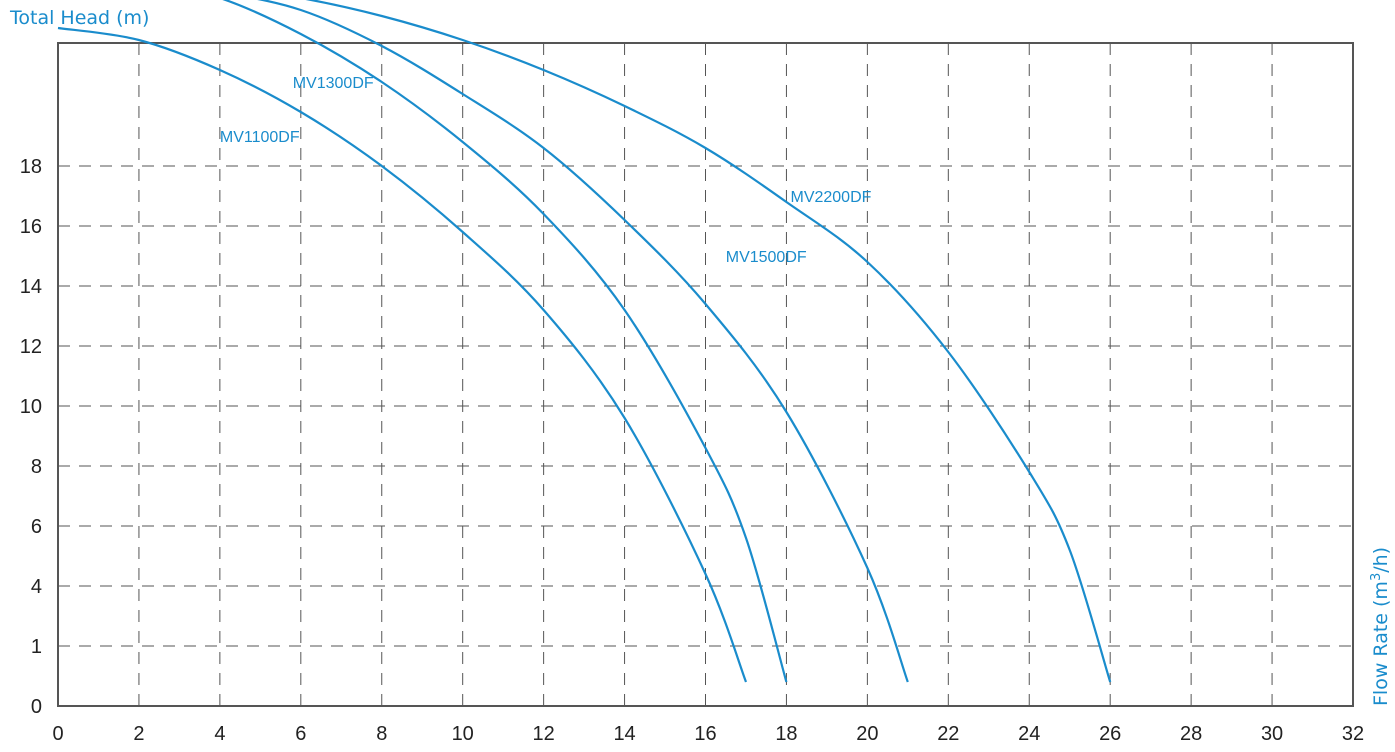 This screenshot has width=1395, height=752. What do you see at coordinates (36, 527) in the screenshot?
I see `y-tick-label: 6` at bounding box center [36, 527].